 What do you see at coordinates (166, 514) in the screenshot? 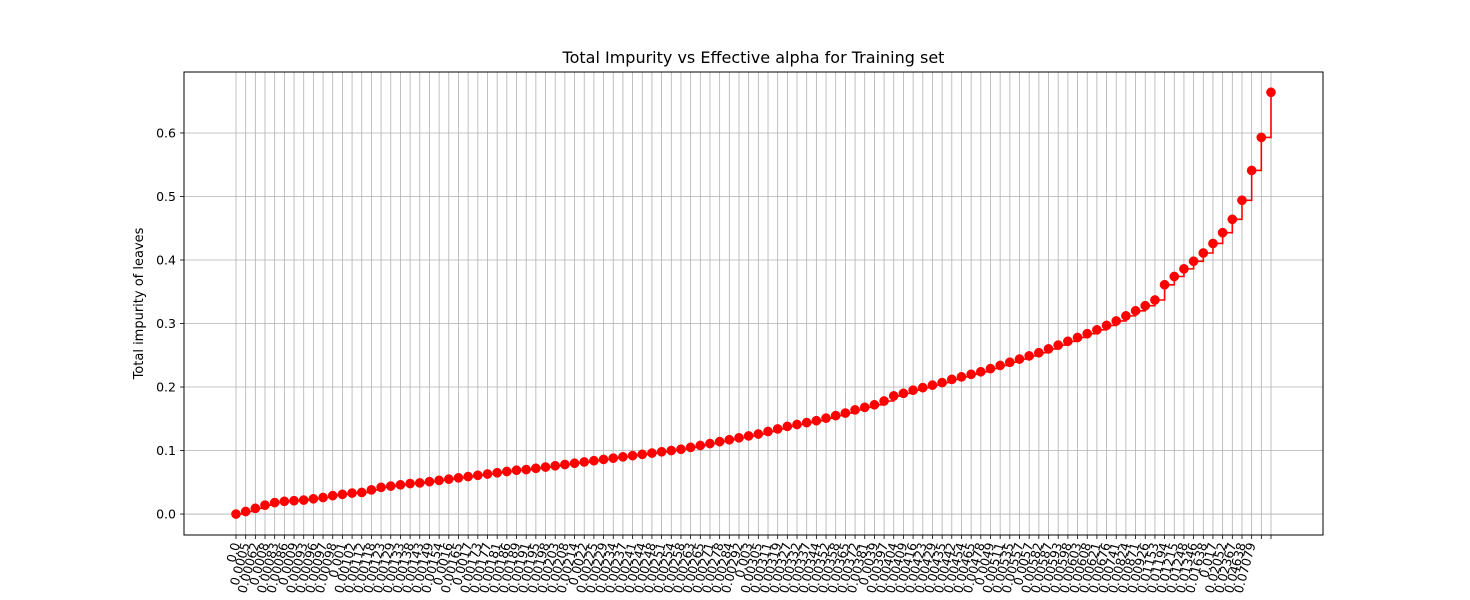
I see `y-tick-label: 0.0` at bounding box center [166, 514].